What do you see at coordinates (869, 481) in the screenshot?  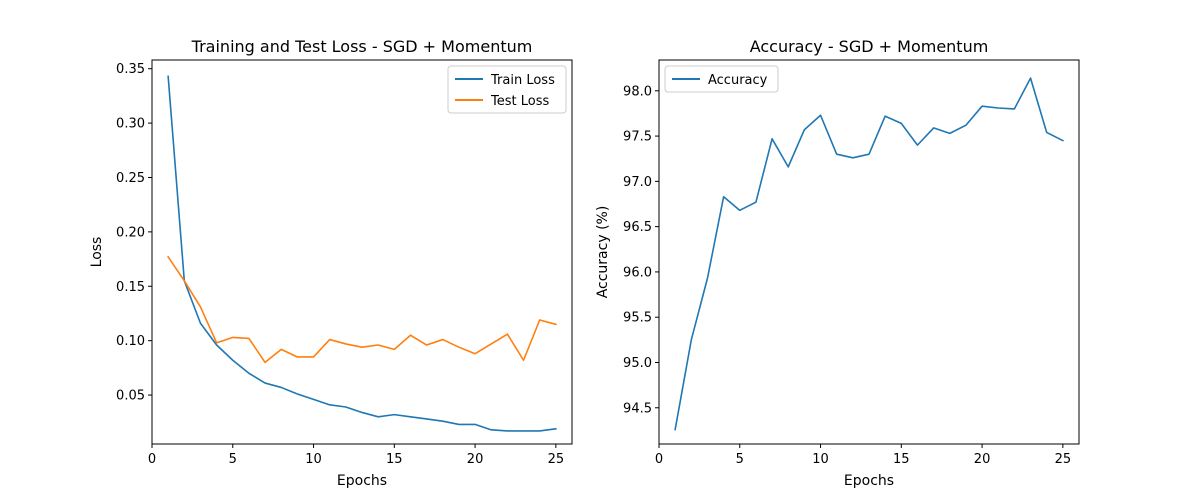 I see `accuracy-x-axis-label: Epochs` at bounding box center [869, 481].